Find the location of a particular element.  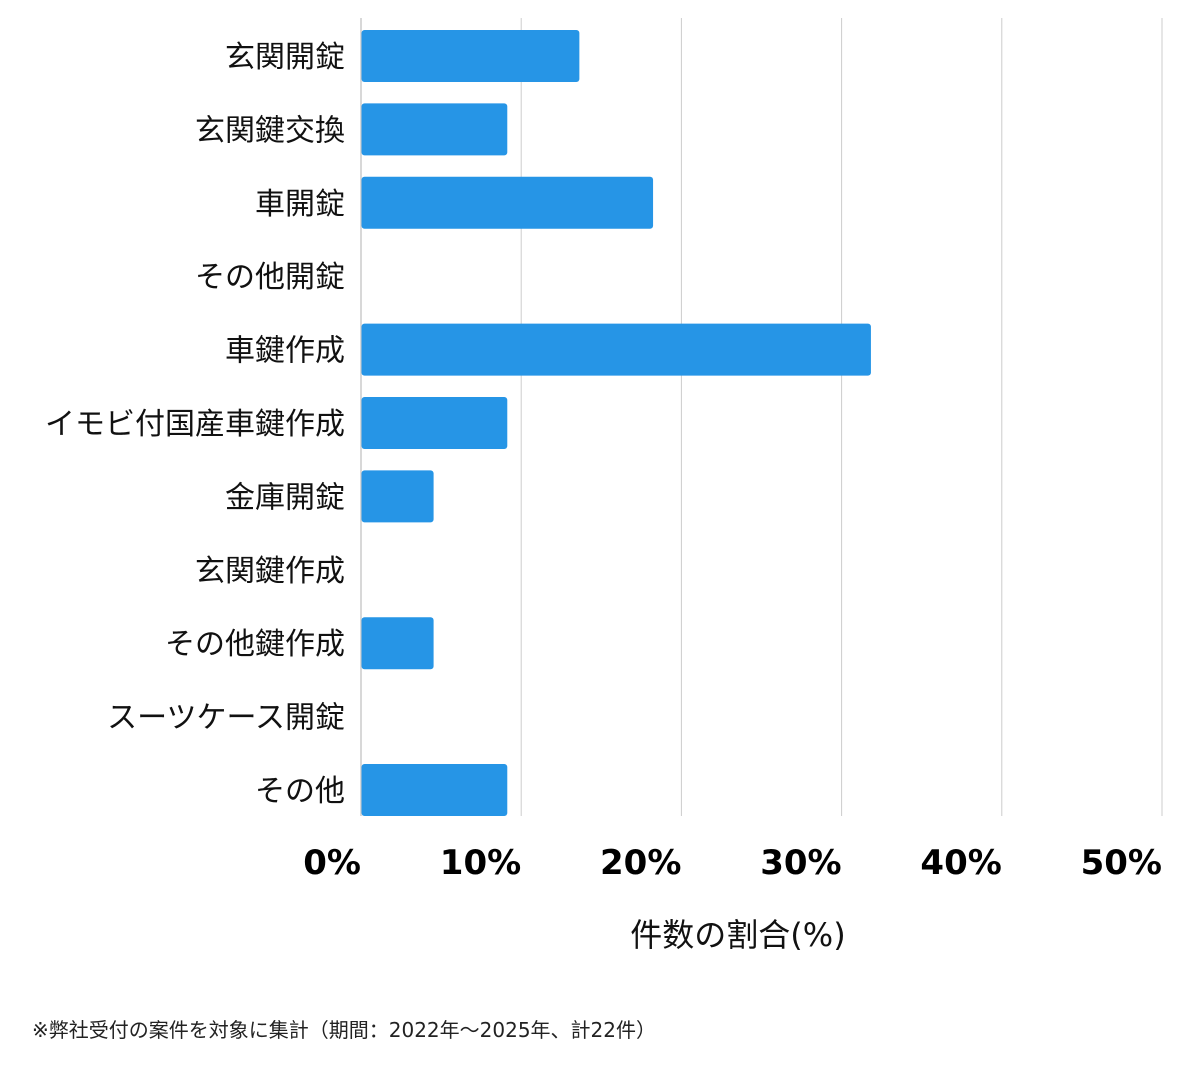

category-label: その他鍵作成 is located at coordinates (255, 644).